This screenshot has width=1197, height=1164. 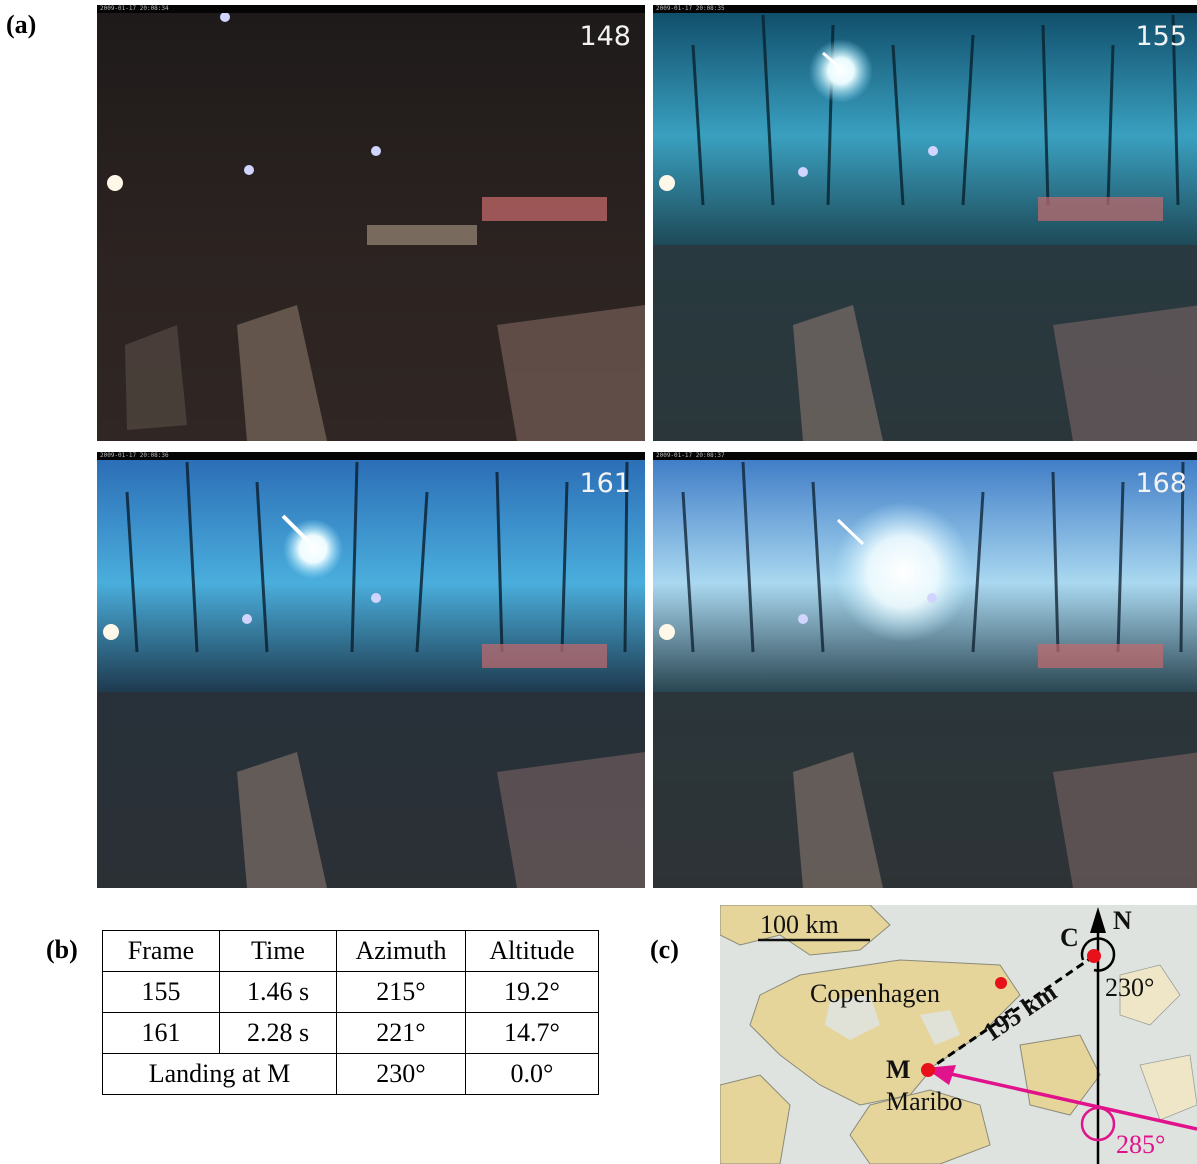 I want to click on header-altitude: Altitude, so click(x=532, y=951).